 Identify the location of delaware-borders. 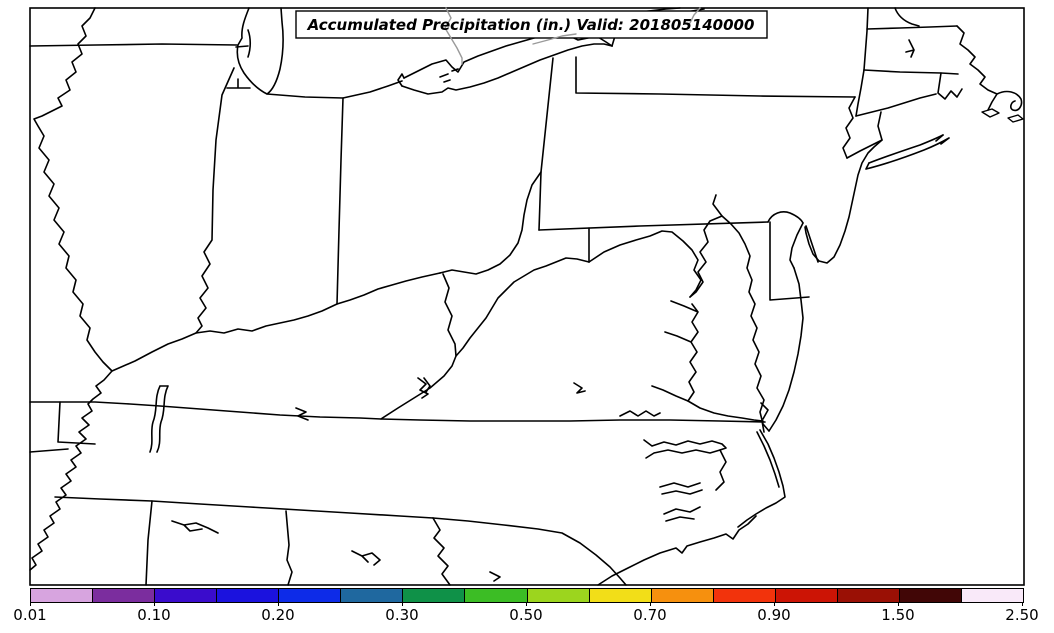
(789, 261).